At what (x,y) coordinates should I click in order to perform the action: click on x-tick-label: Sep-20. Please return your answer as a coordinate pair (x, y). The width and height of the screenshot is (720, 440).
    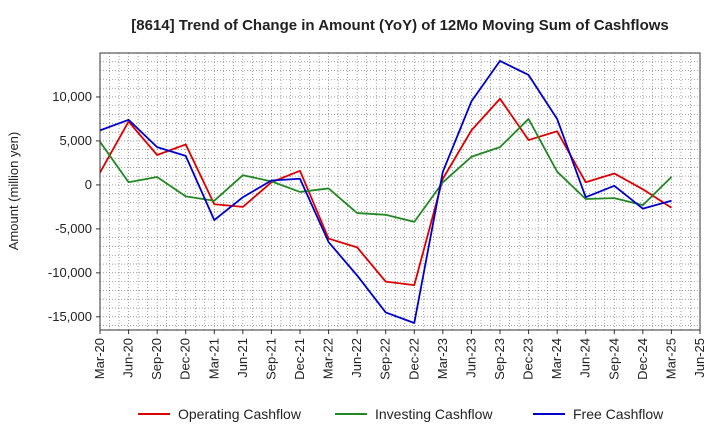
    Looking at the image, I should click on (156, 359).